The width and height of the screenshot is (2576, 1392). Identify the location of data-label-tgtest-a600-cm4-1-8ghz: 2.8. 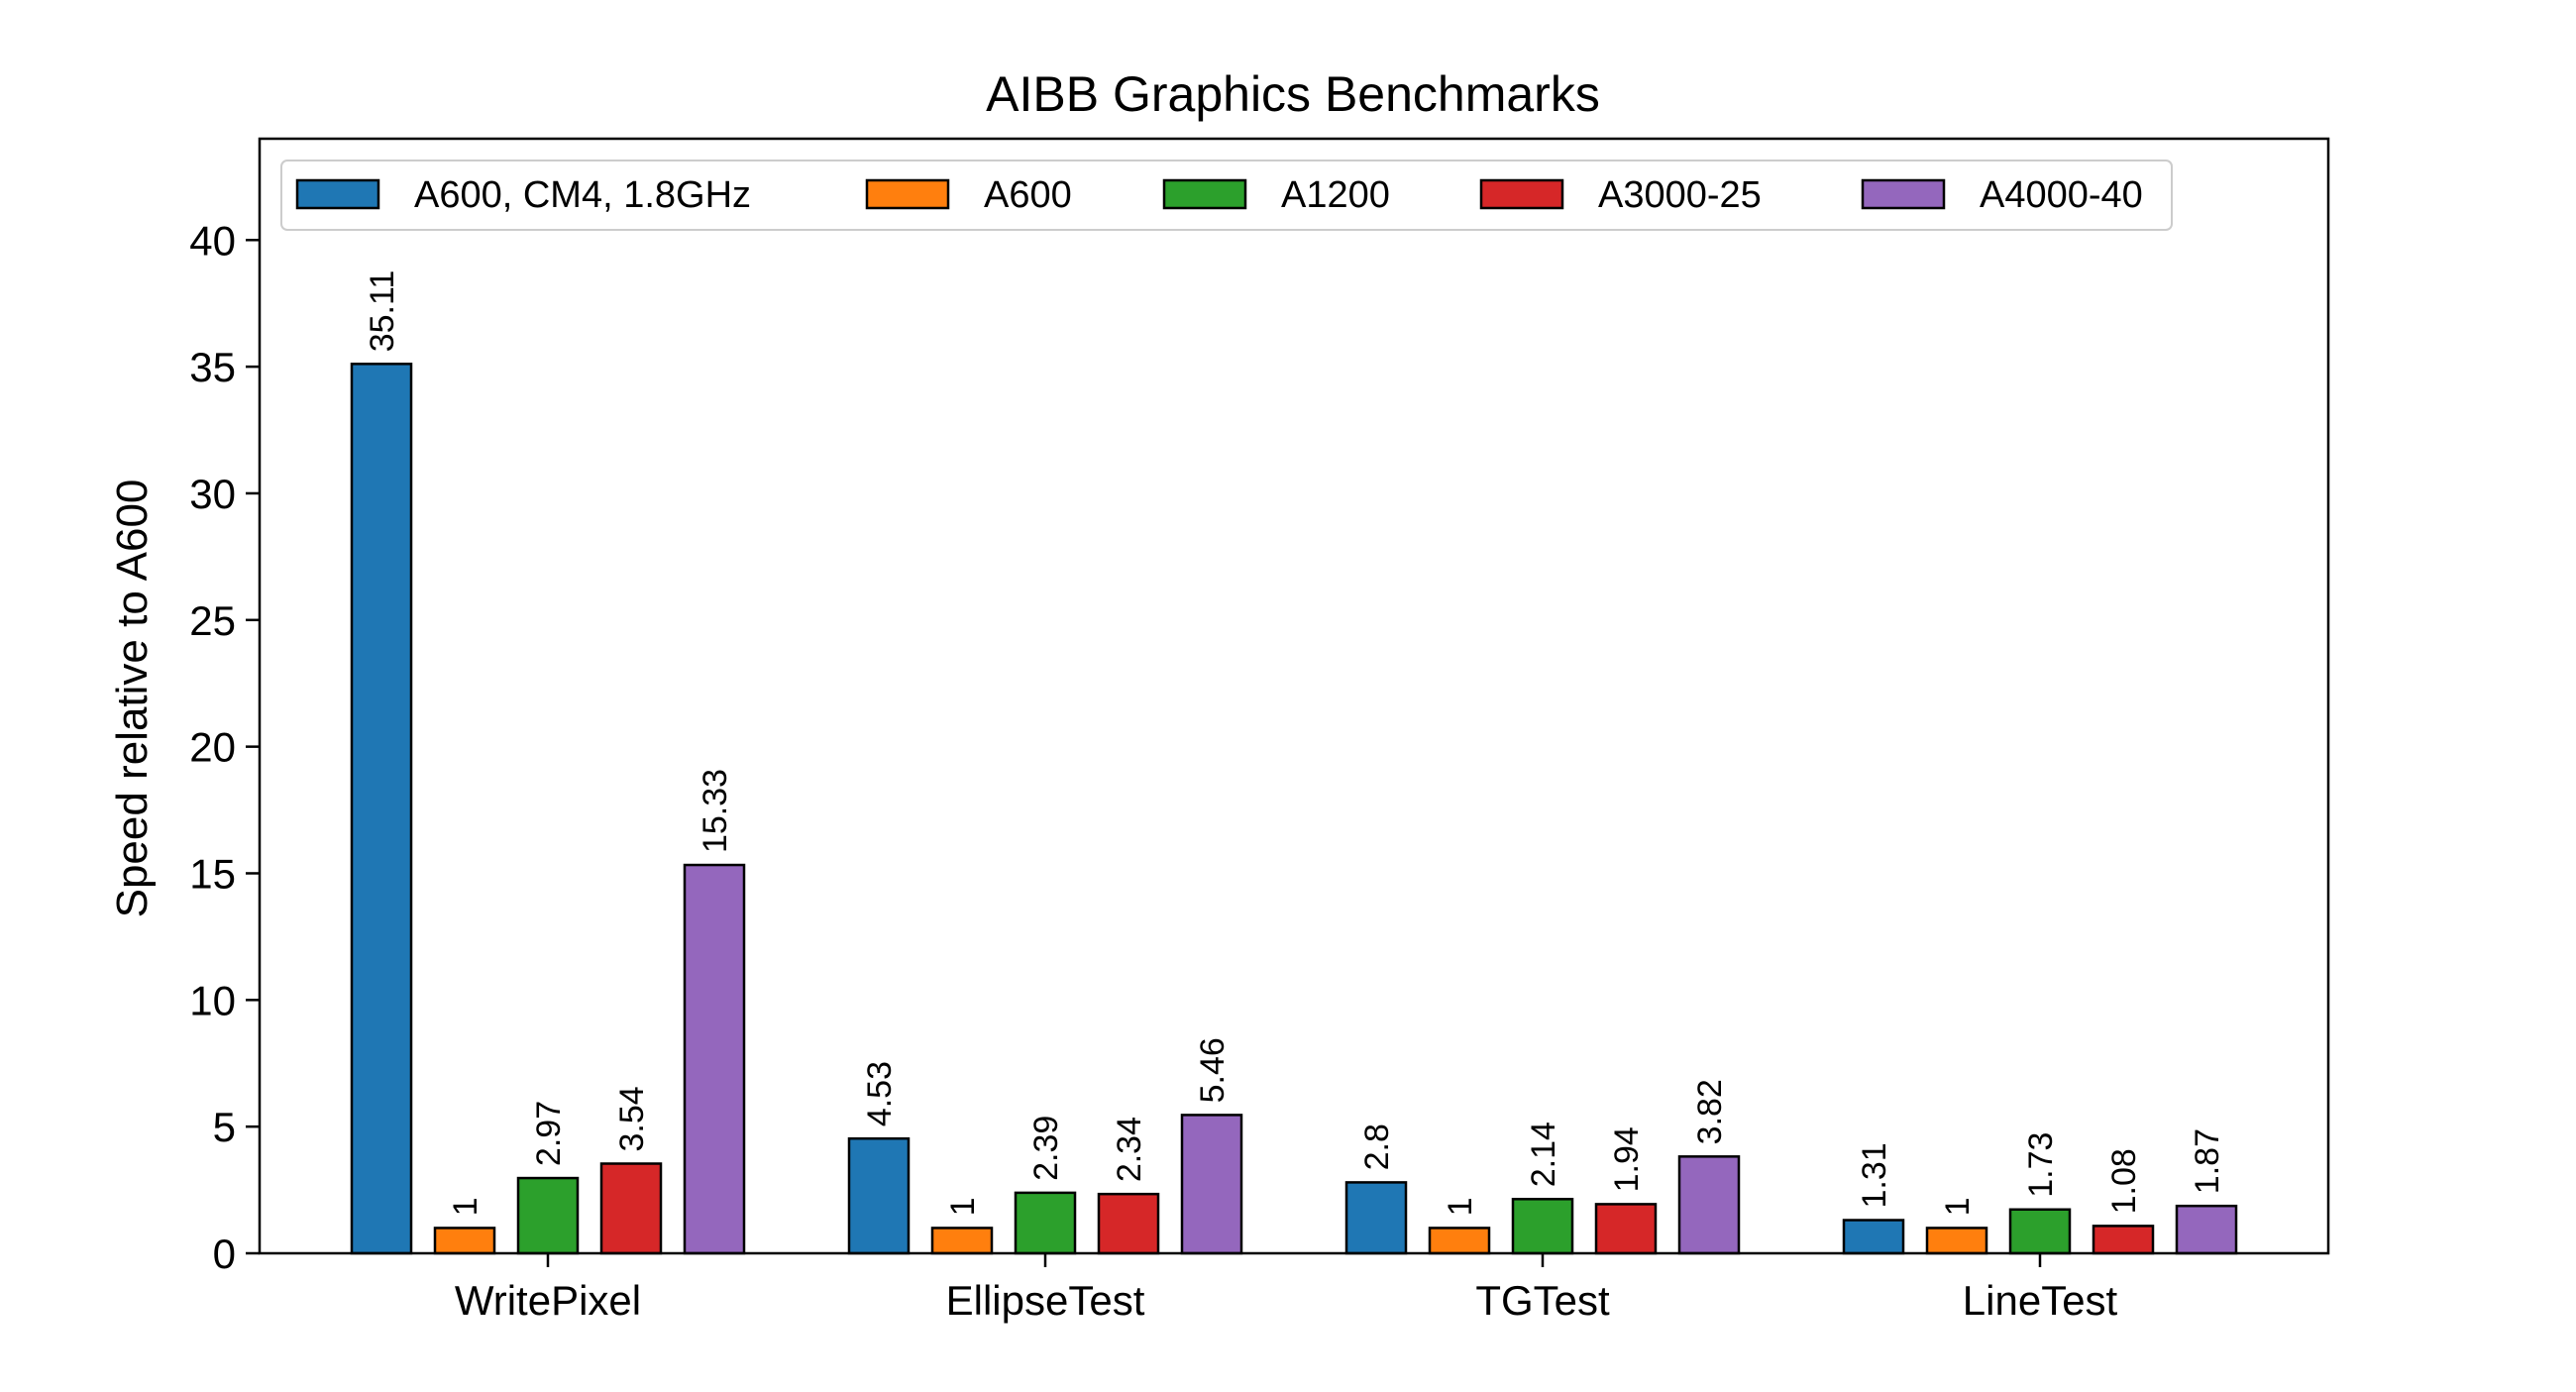
(1377, 1147).